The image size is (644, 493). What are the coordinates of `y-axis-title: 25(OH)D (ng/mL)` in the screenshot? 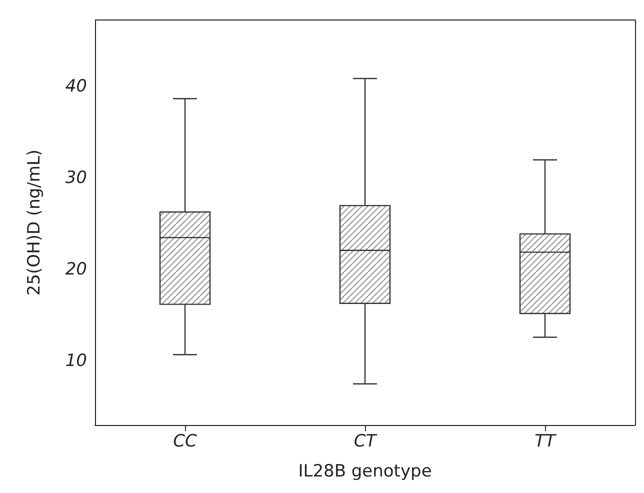 It's located at (34, 222).